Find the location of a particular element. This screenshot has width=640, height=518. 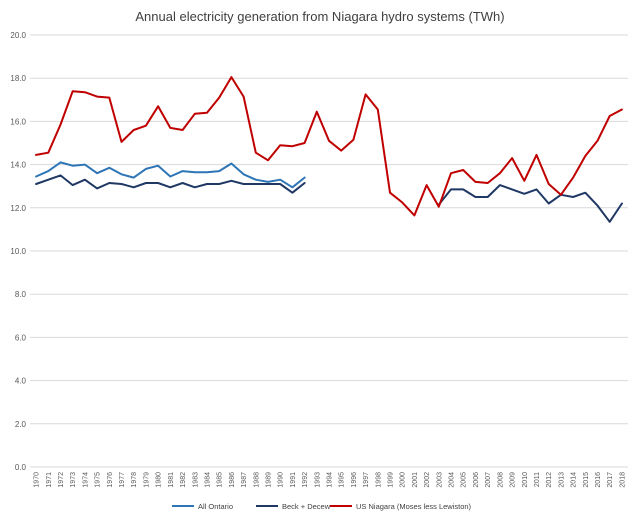

x-tick-label: 2018 is located at coordinates (622, 480).